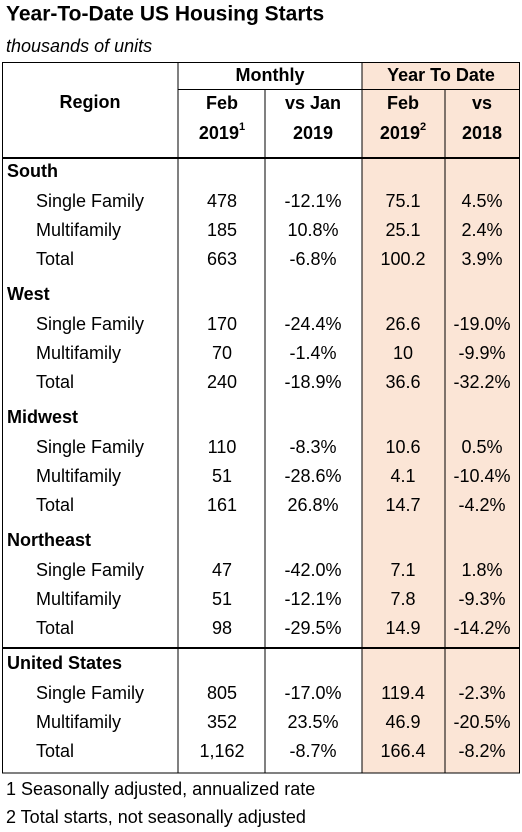 Image resolution: width=522 pixels, height=832 pixels. I want to click on footnote-ref: 1, so click(242, 127).